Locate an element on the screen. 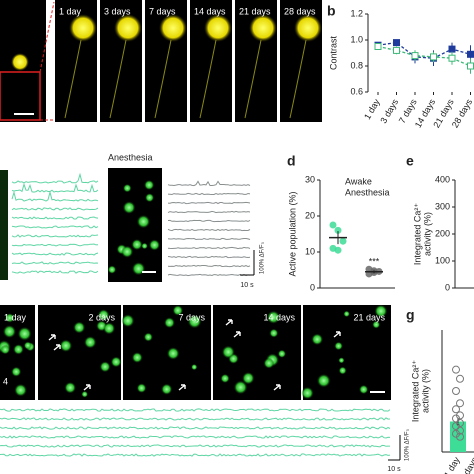 This screenshot has height=474, width=474. legend-label: Awake is located at coordinates (358, 181).